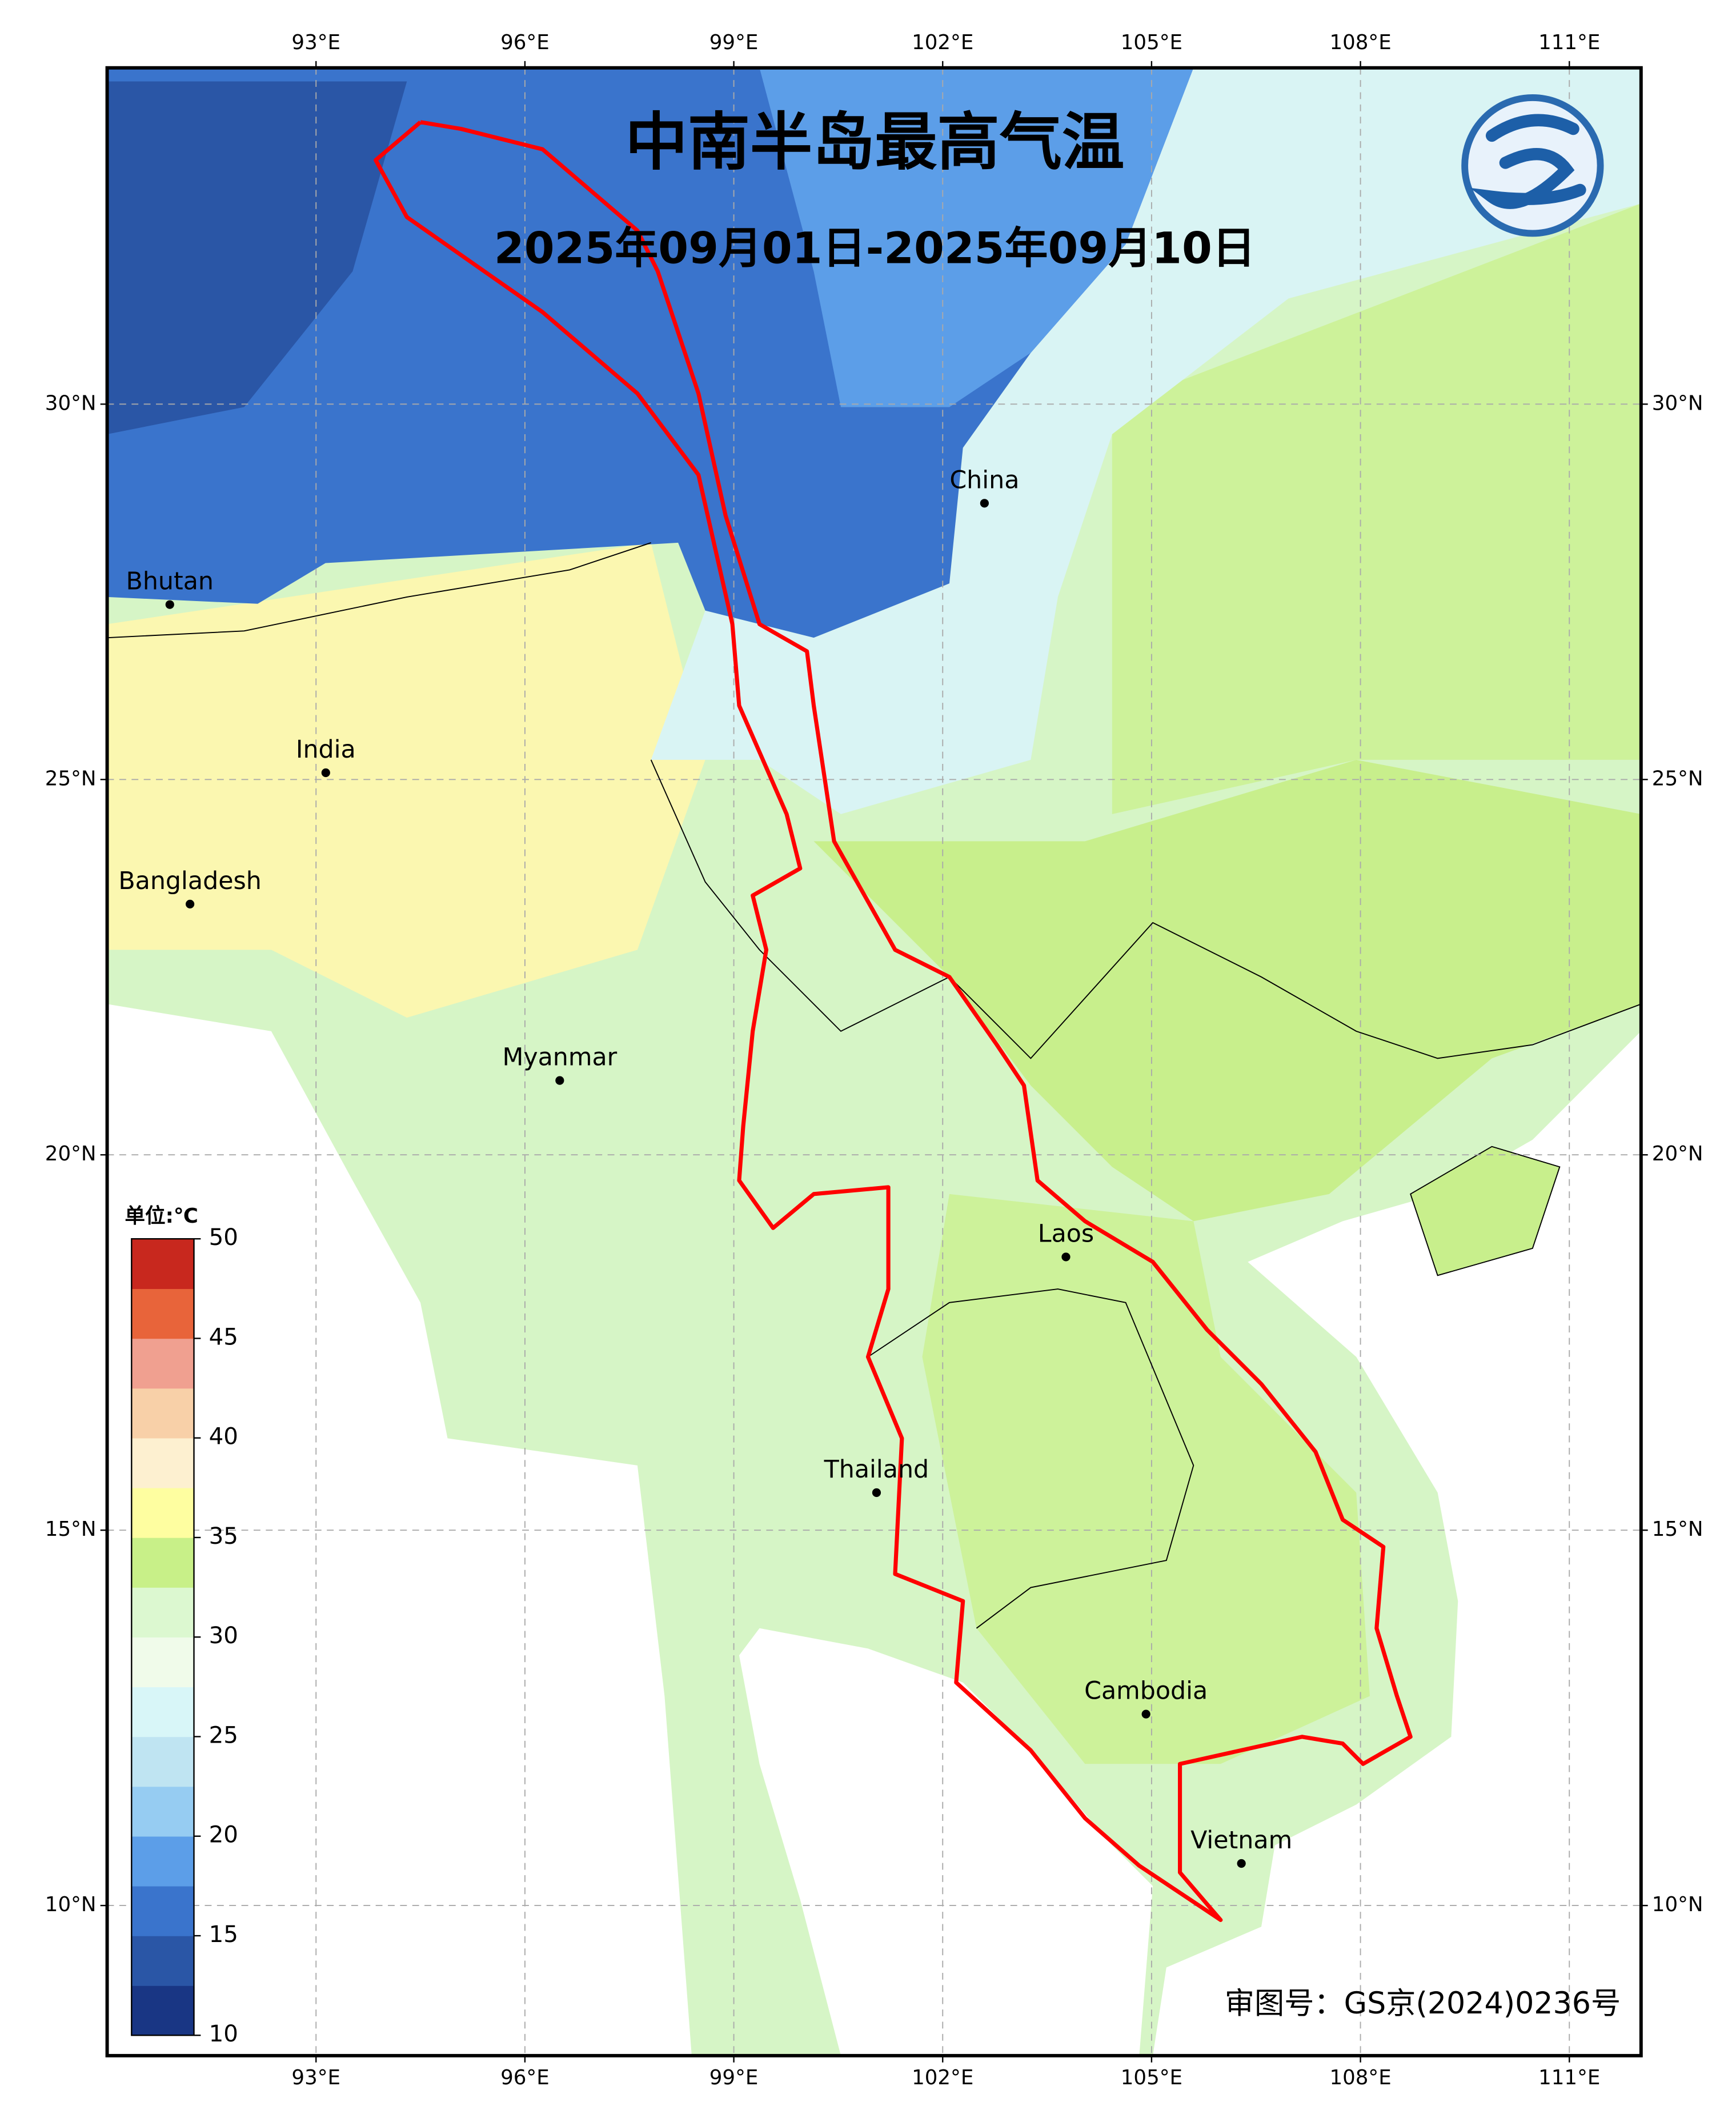  I want to click on place-label: Bangladesh, so click(190, 881).